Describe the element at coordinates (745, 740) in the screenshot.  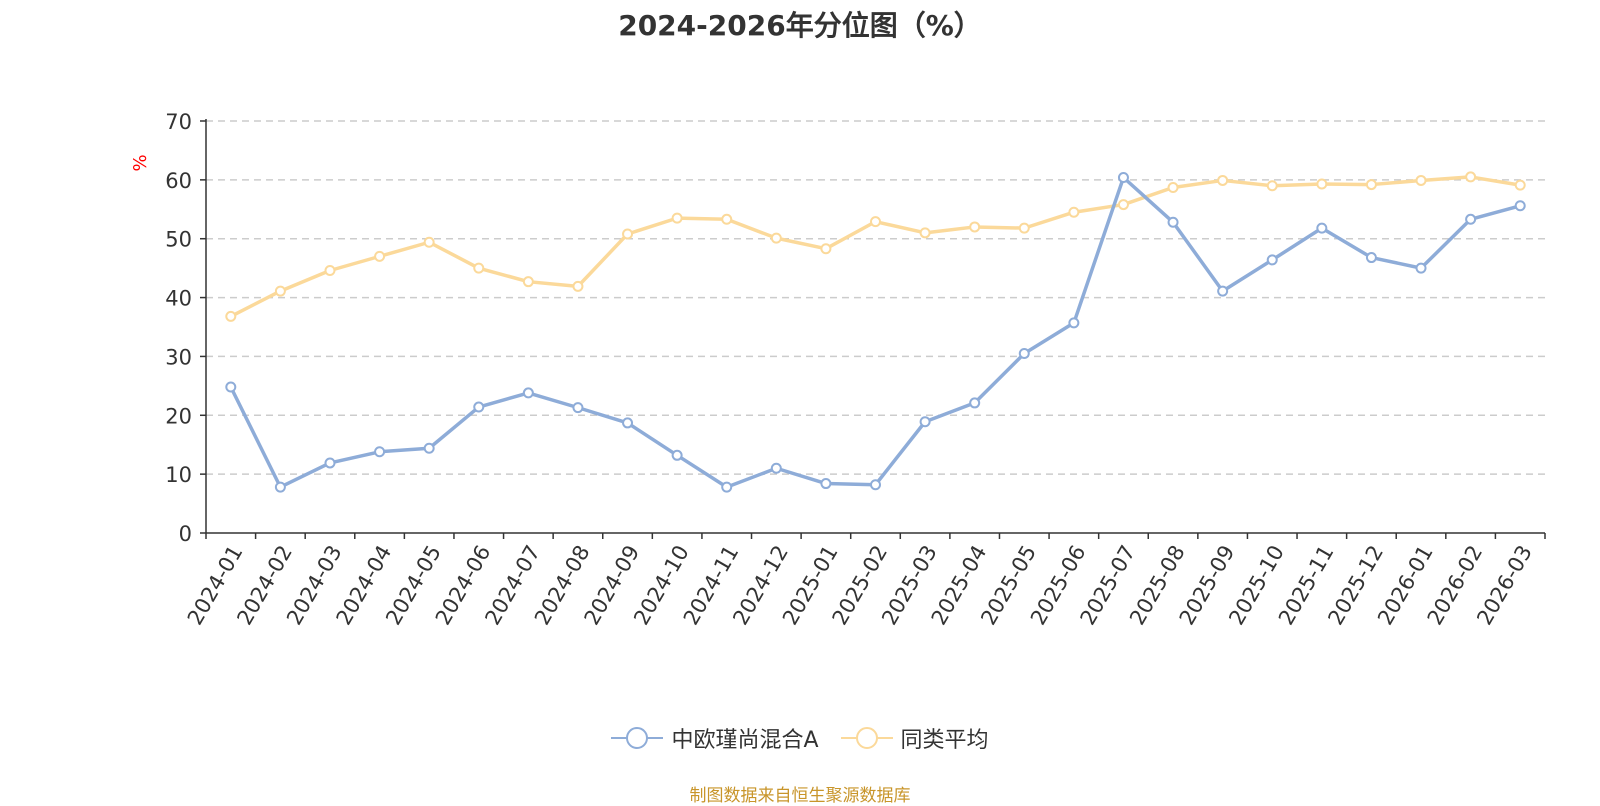
I see `legend-label-series-a: 中欧瑾尚混合A` at that location.